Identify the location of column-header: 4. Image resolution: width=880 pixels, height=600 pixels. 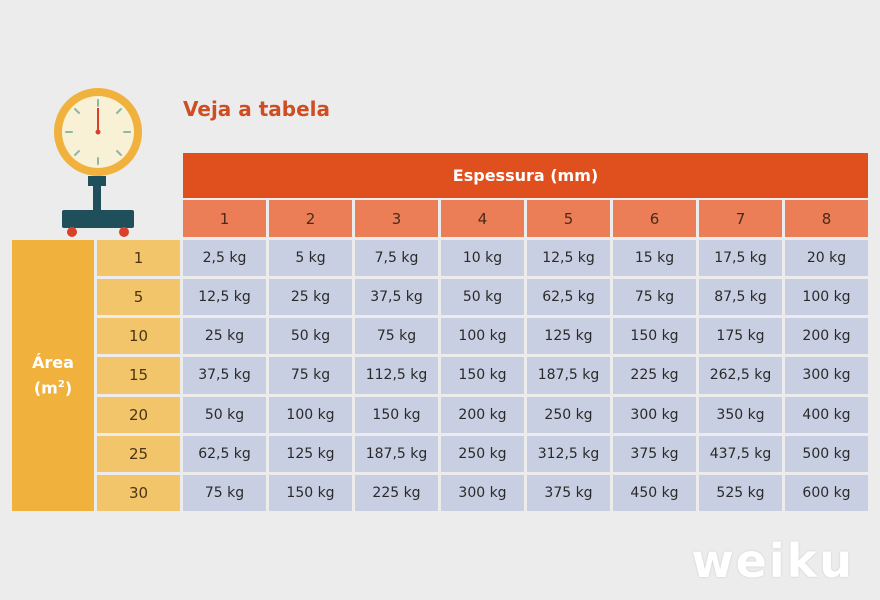
(482, 218).